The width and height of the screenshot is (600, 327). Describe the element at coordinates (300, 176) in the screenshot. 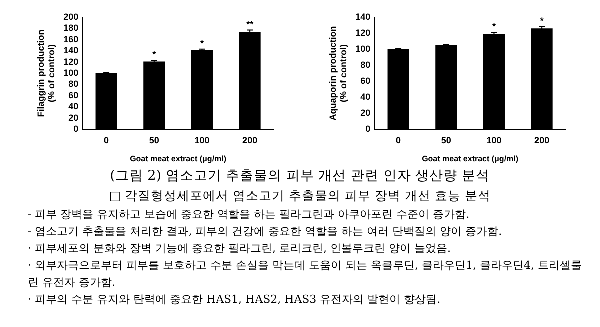

I see `text: (그림 2) 염소고기 추출물의 피부 개선 관련 인자 생산량 분석` at that location.